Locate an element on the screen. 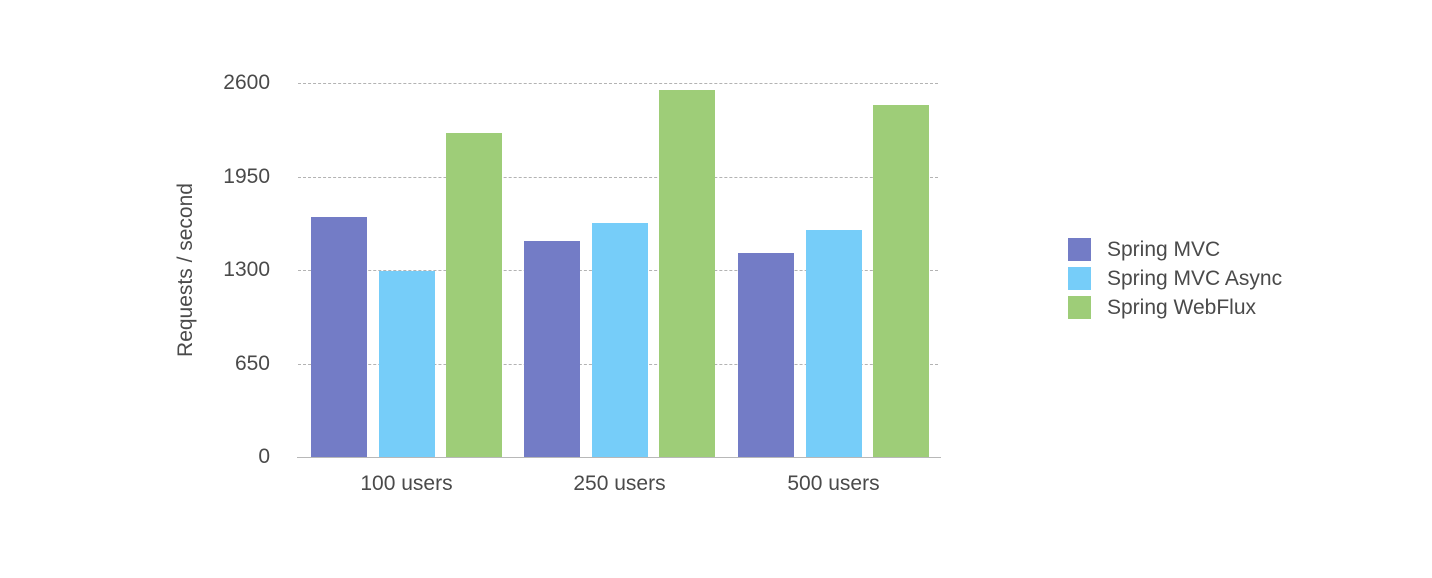  legend-item: Spring WebFlux is located at coordinates (1175, 307).